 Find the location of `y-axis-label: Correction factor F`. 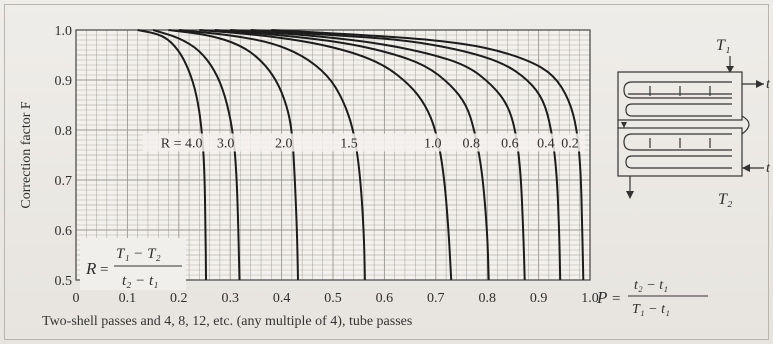

y-axis-label: Correction factor F is located at coordinates (26, 155).